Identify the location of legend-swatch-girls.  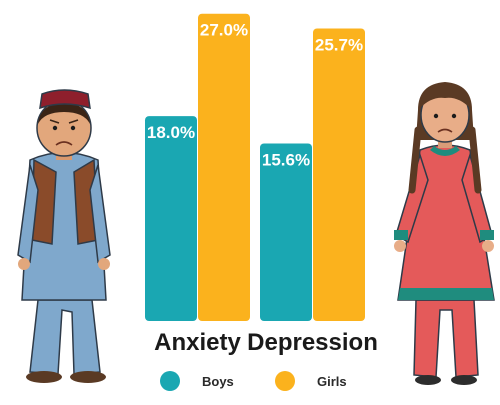
(285, 381).